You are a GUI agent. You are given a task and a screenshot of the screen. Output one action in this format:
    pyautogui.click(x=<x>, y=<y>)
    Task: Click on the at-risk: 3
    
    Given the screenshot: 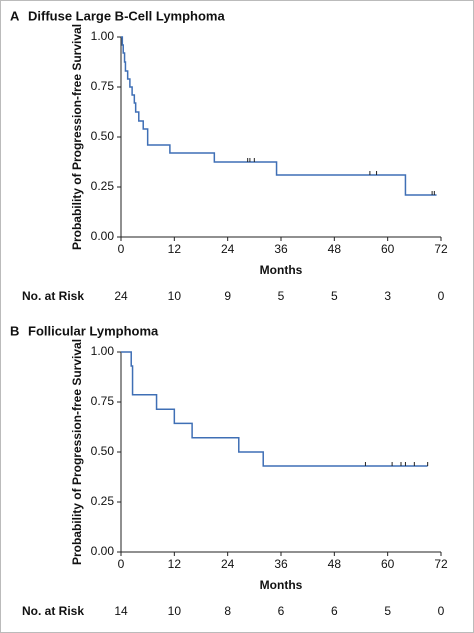 What is the action you would take?
    pyautogui.click(x=387, y=296)
    